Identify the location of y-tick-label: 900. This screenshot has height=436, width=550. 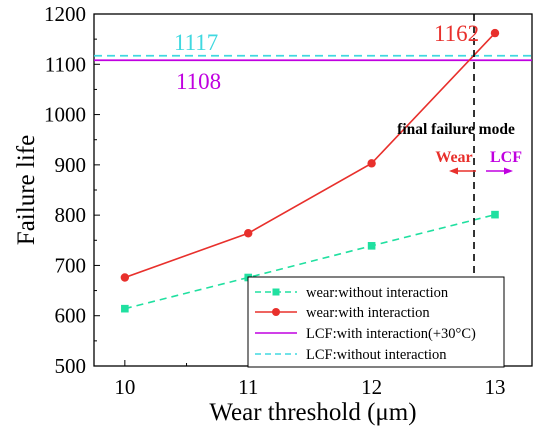
(71, 165).